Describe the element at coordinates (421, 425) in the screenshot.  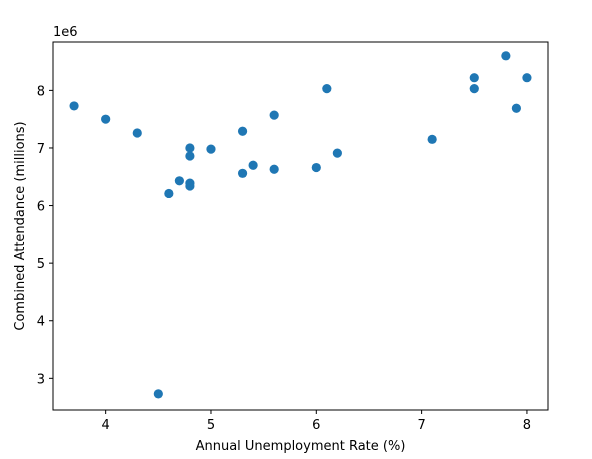
I see `x-tick-label: 7` at that location.